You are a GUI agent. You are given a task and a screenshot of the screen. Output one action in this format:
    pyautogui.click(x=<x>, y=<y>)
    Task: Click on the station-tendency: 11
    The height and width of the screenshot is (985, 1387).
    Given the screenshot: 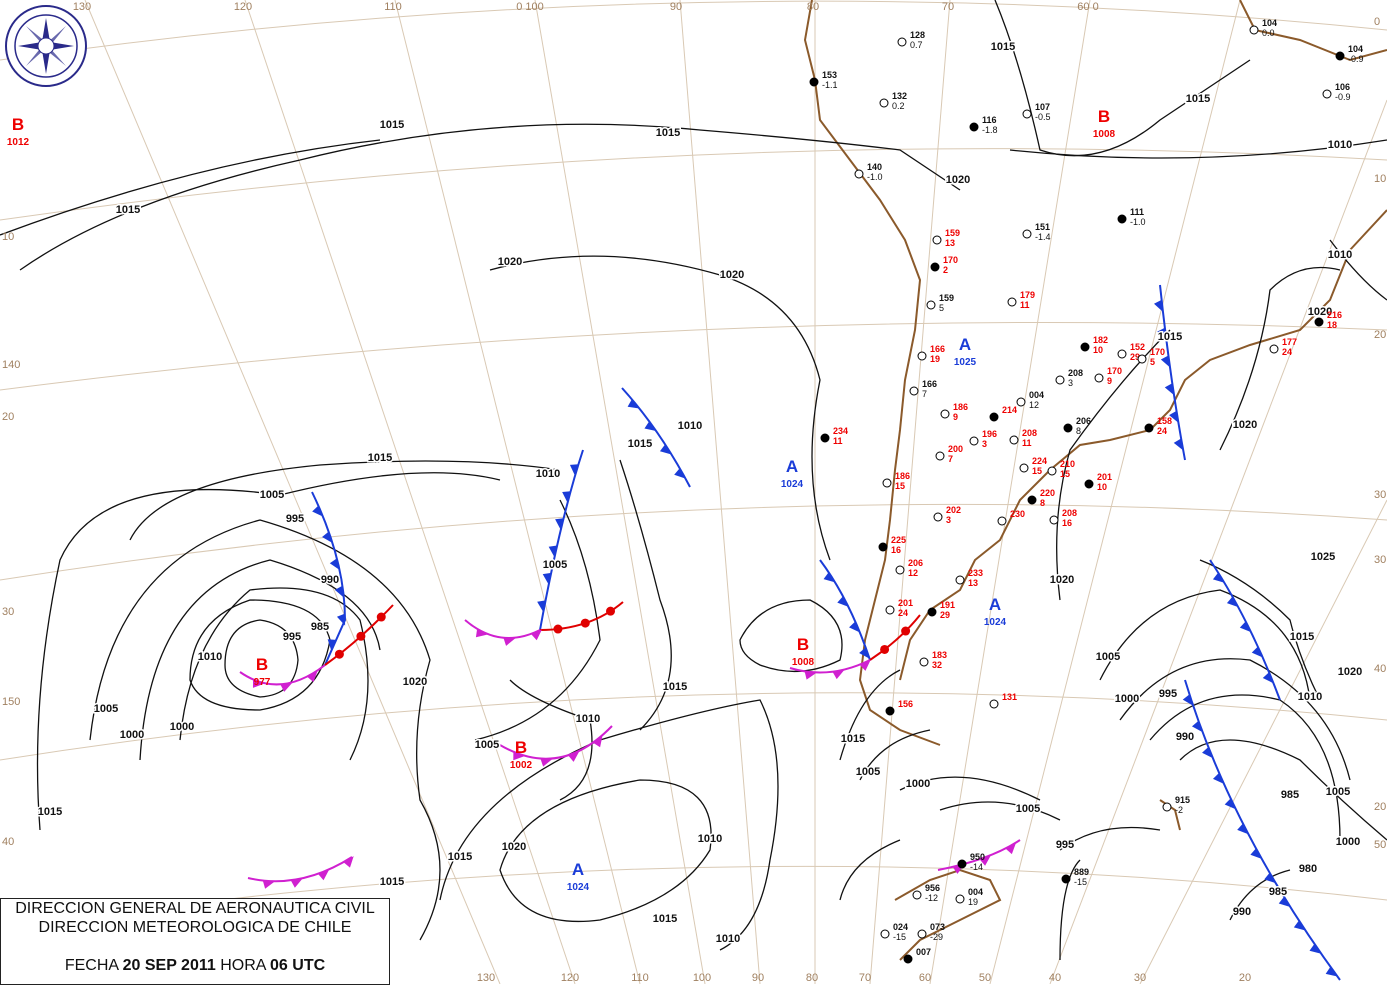 What is the action you would take?
    pyautogui.click(x=1027, y=443)
    